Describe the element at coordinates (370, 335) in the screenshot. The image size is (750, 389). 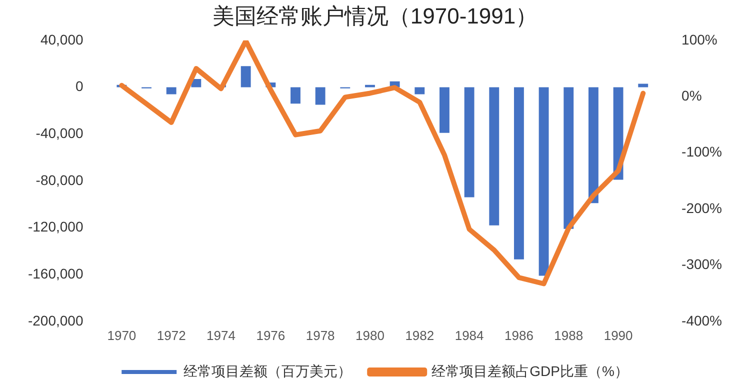
I see `x-tick-label: 1980` at that location.